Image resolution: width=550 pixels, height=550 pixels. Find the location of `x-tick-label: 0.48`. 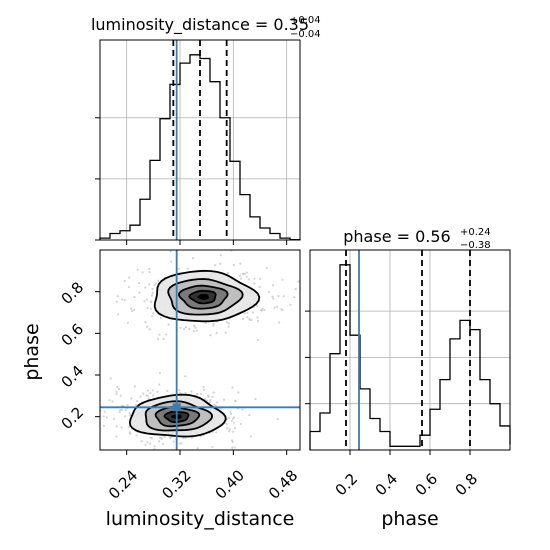

x-tick-label: 0.48 is located at coordinates (283, 484).